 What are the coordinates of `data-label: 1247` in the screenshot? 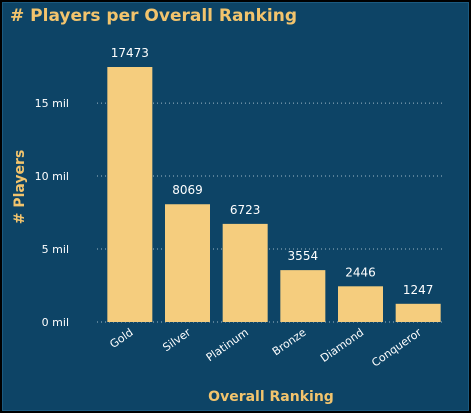 It's located at (418, 290).